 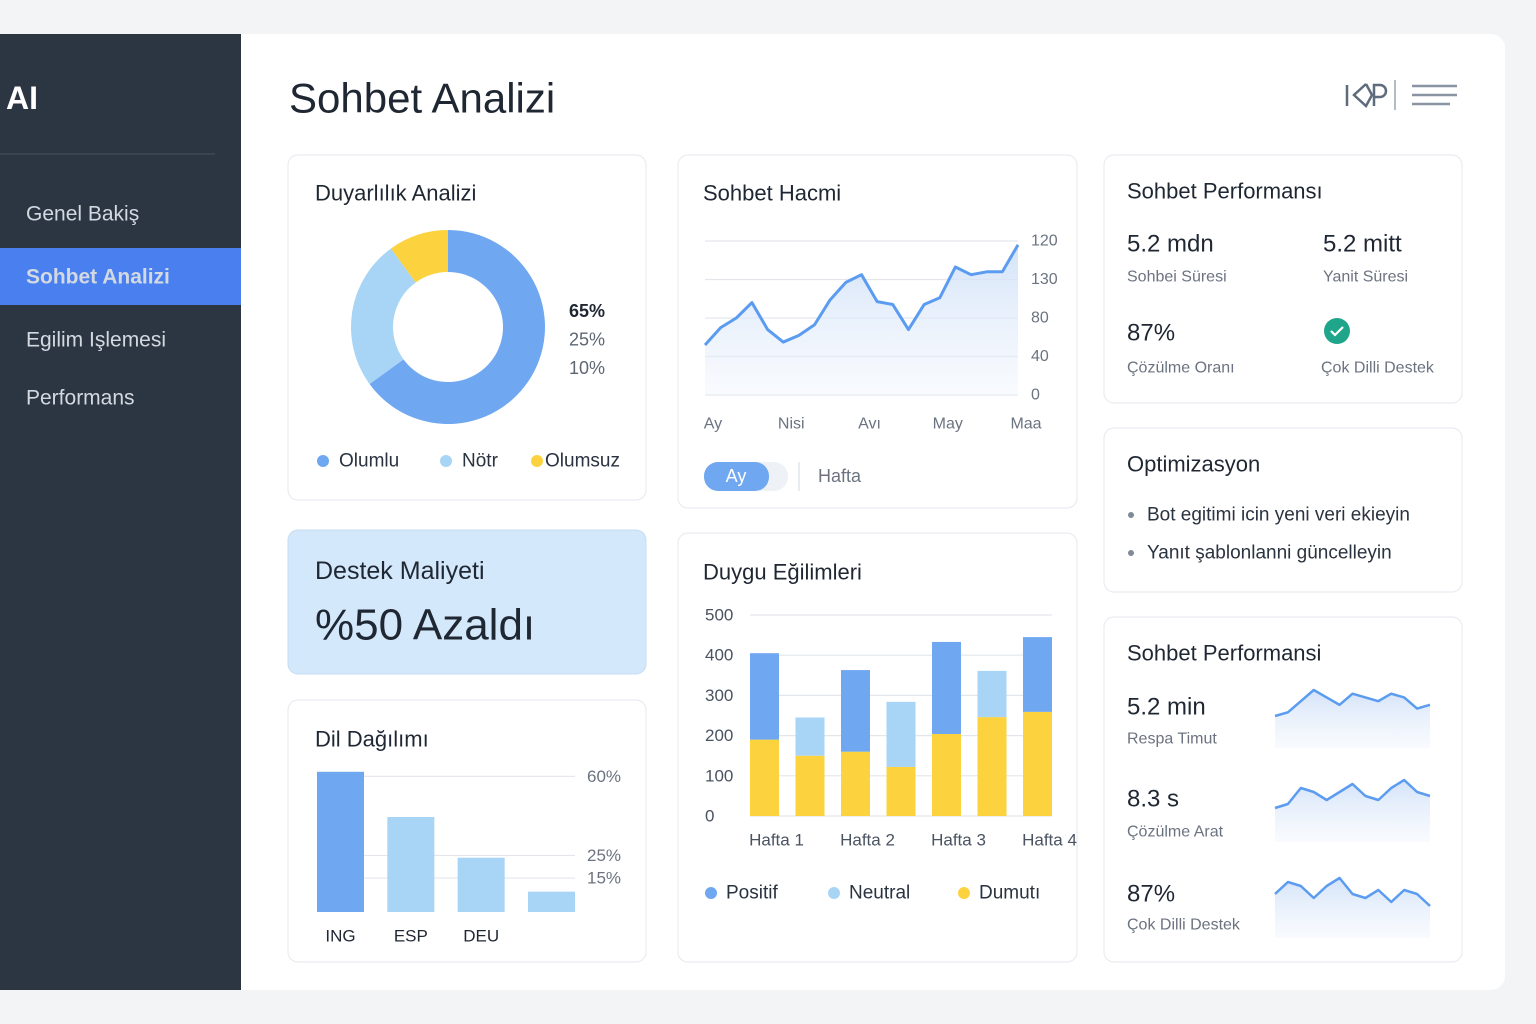 What do you see at coordinates (1434, 95) in the screenshot?
I see `menu-button` at bounding box center [1434, 95].